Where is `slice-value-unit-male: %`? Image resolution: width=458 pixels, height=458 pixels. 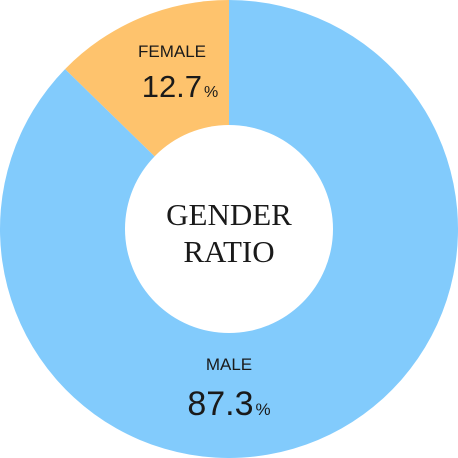
slice-value-unit-male: % is located at coordinates (263, 409).